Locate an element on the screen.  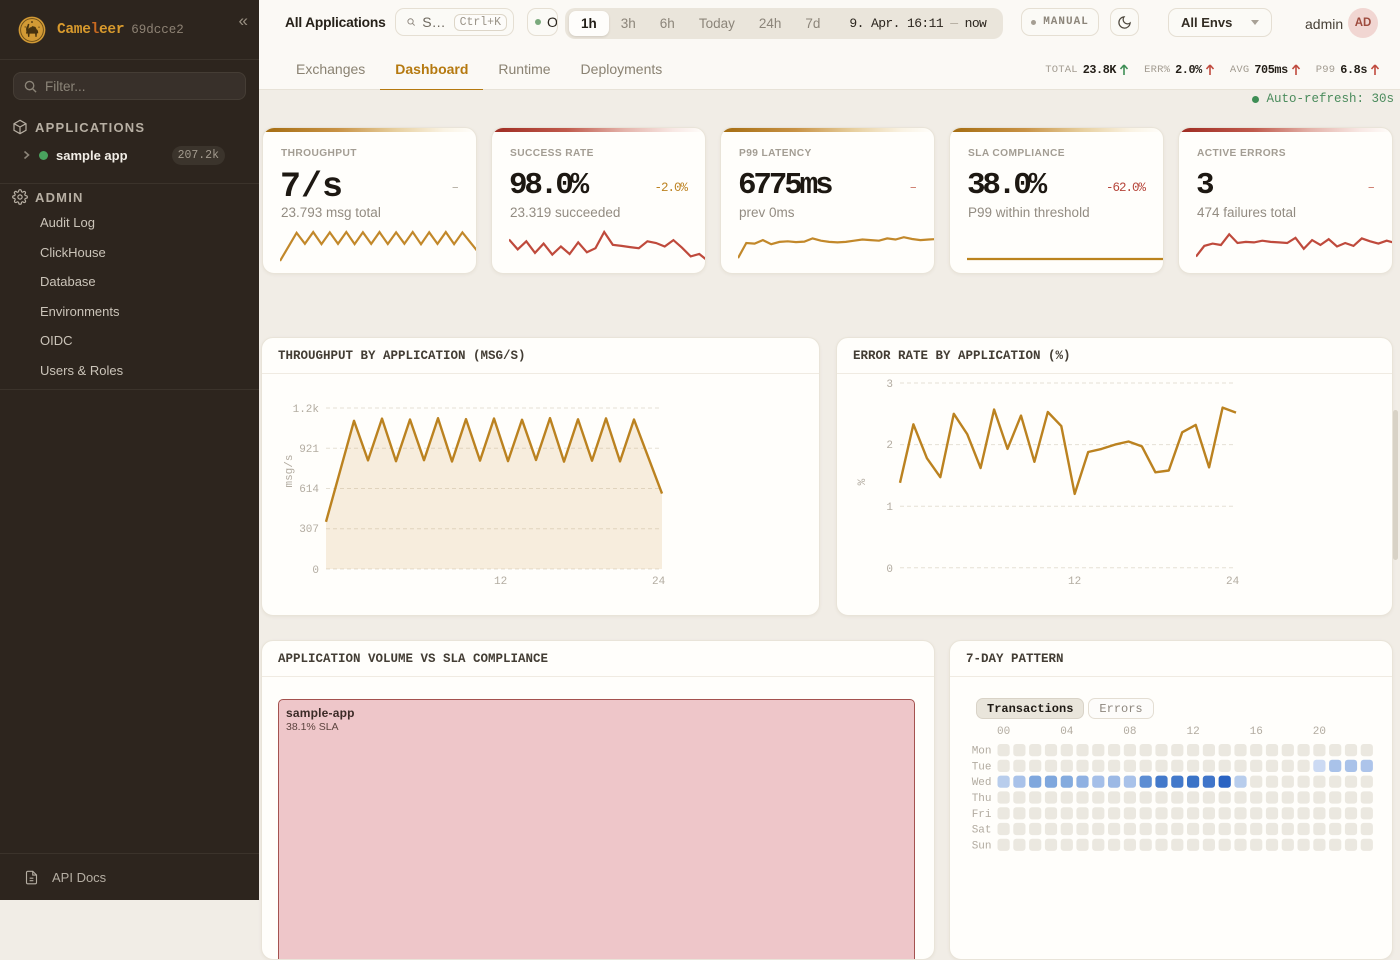
svg-text: 614 is located at coordinates (309, 490).